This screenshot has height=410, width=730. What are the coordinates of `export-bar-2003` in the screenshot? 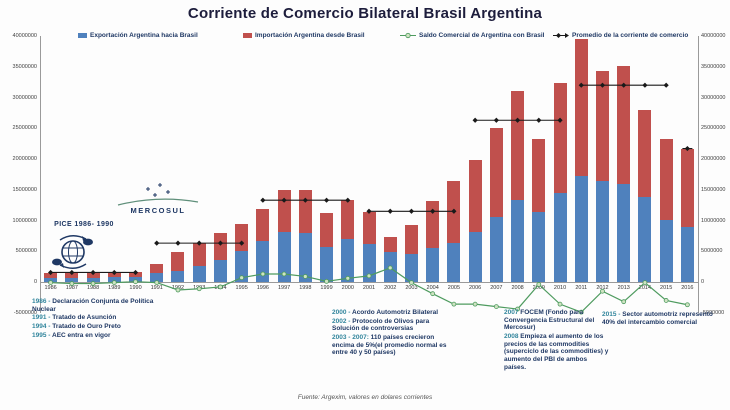 It's located at (411, 267).